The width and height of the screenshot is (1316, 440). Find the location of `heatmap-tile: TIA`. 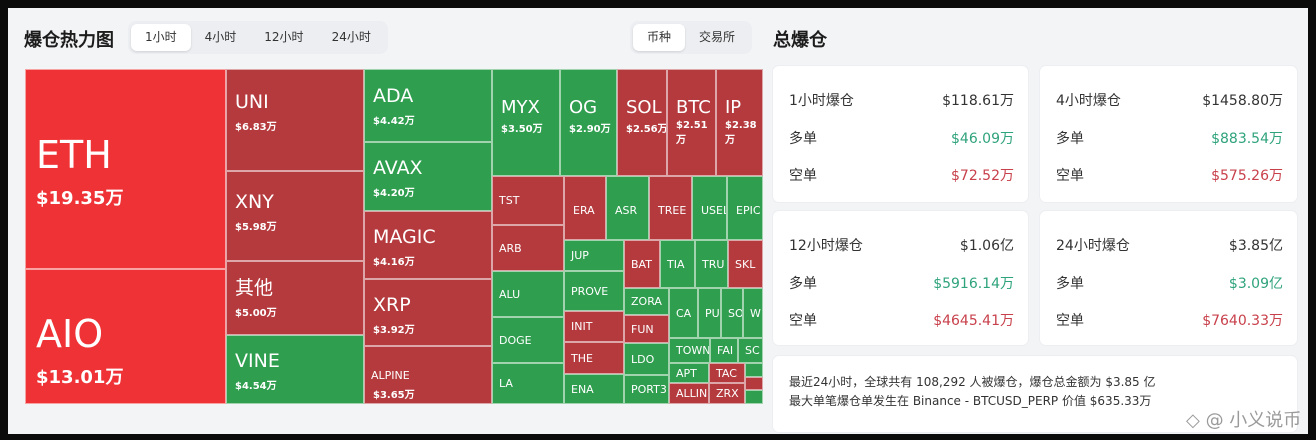

heatmap-tile: TIA is located at coordinates (677, 264).